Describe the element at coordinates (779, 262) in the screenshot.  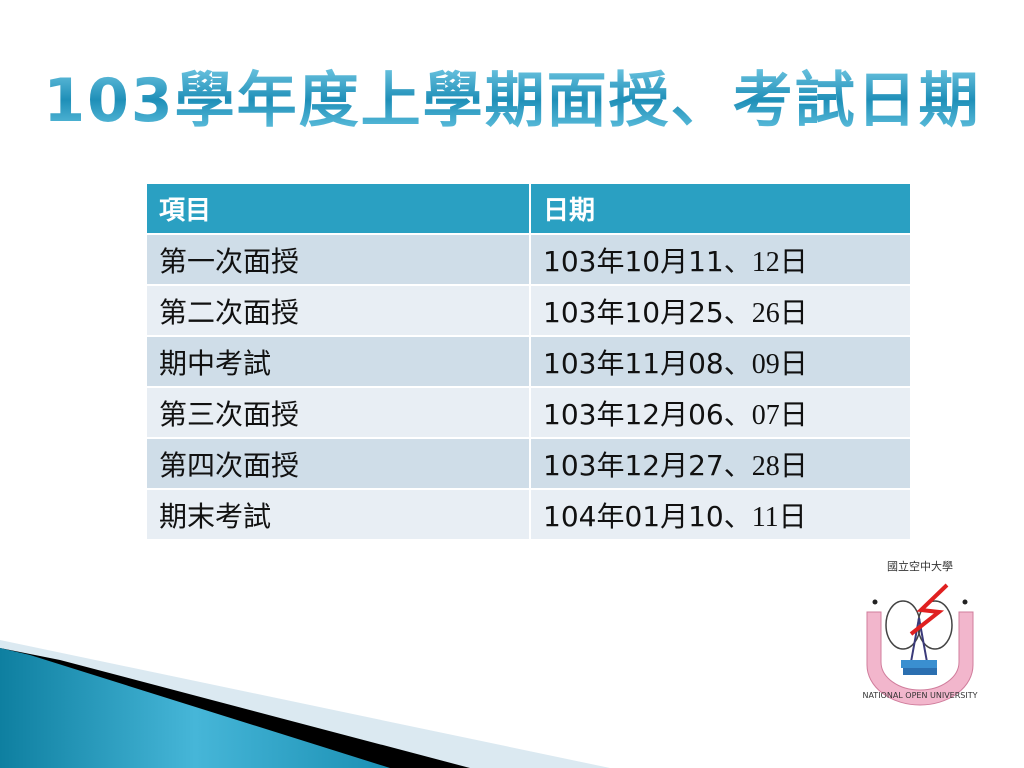
I see `date-end: 12日` at that location.